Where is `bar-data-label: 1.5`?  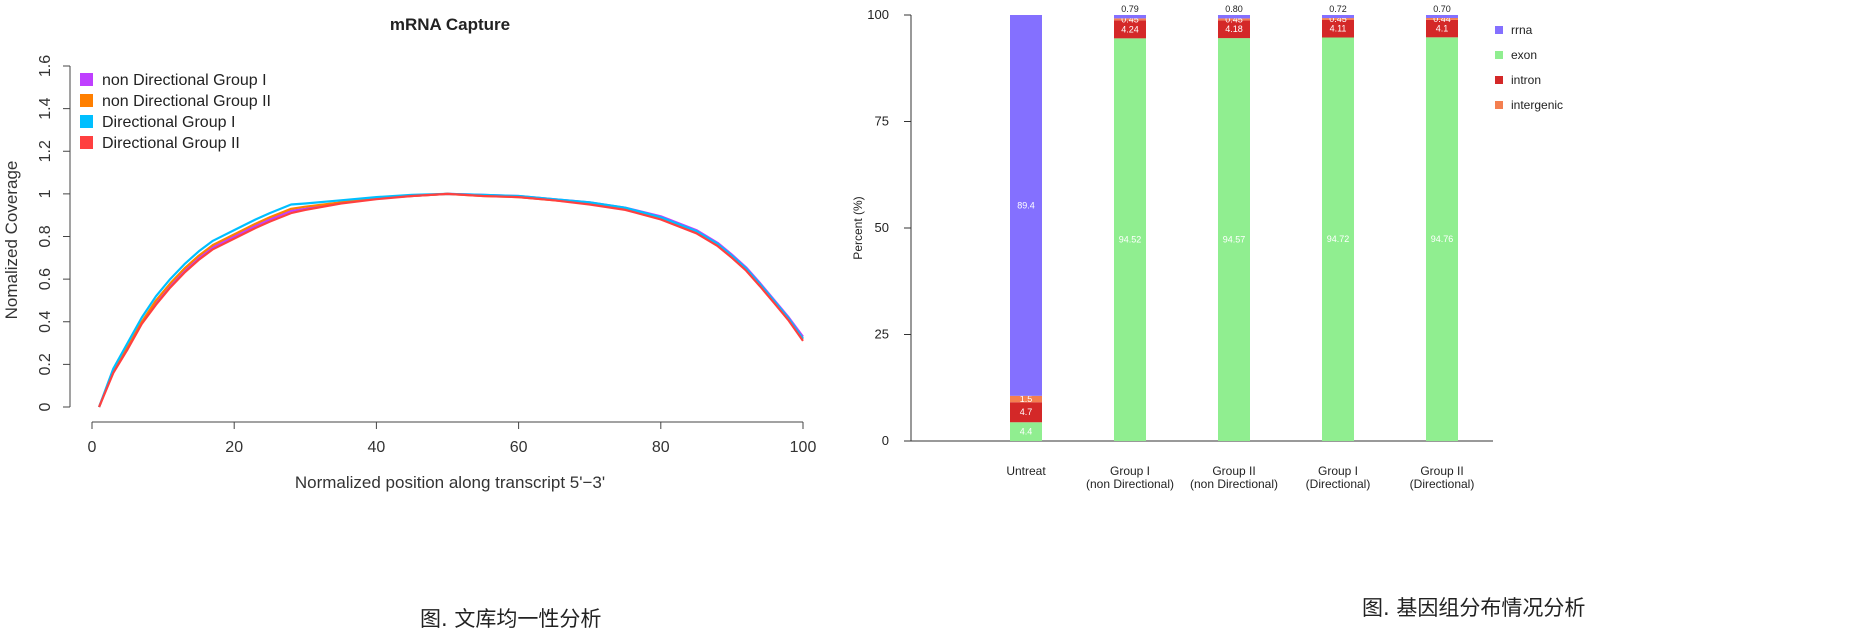
bar-data-label: 1.5 is located at coordinates (1026, 399).